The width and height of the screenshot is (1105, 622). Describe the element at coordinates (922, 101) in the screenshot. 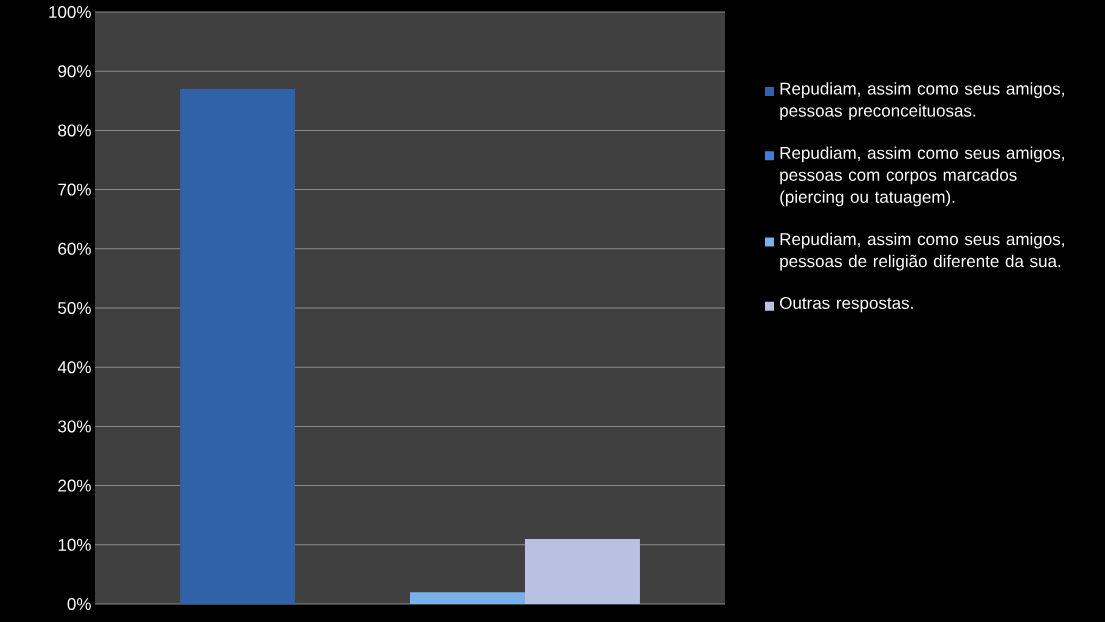

I see `legend-label: Repudiam, assim como seus amigos, pessoas preconceituosas.` at that location.